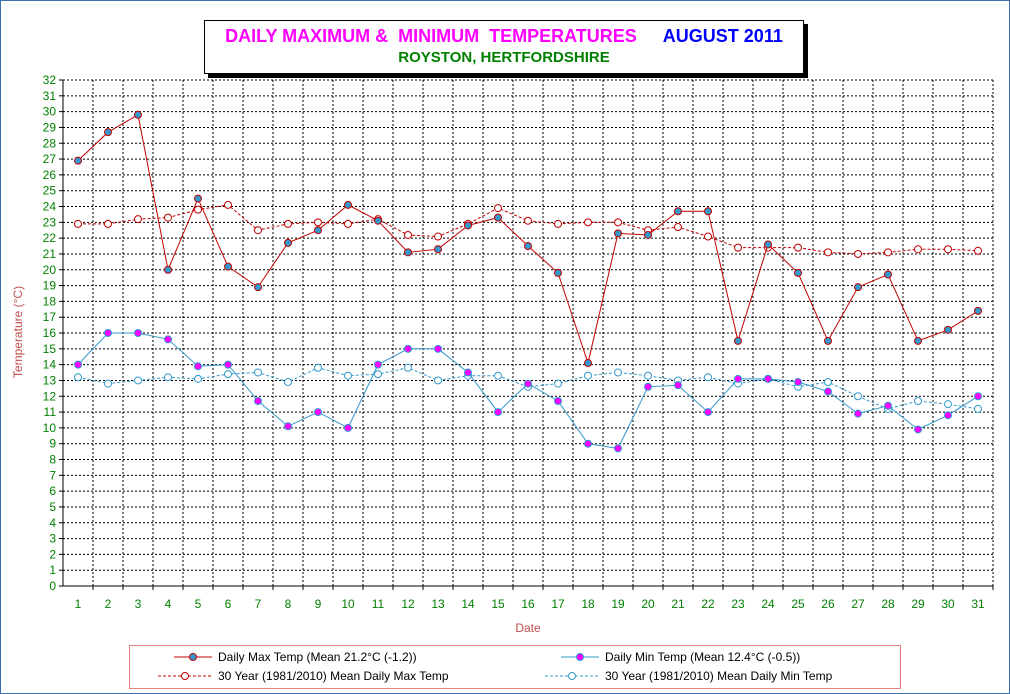 Image resolution: width=1010 pixels, height=694 pixels. I want to click on series-mean-min, so click(528, 388).